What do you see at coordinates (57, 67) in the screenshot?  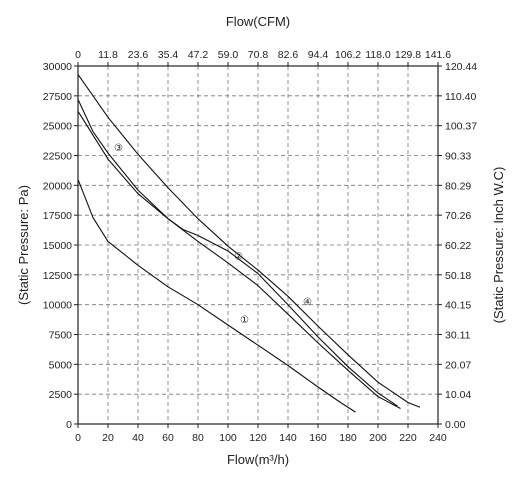 I see `y-tick-label: 30000` at bounding box center [57, 67].